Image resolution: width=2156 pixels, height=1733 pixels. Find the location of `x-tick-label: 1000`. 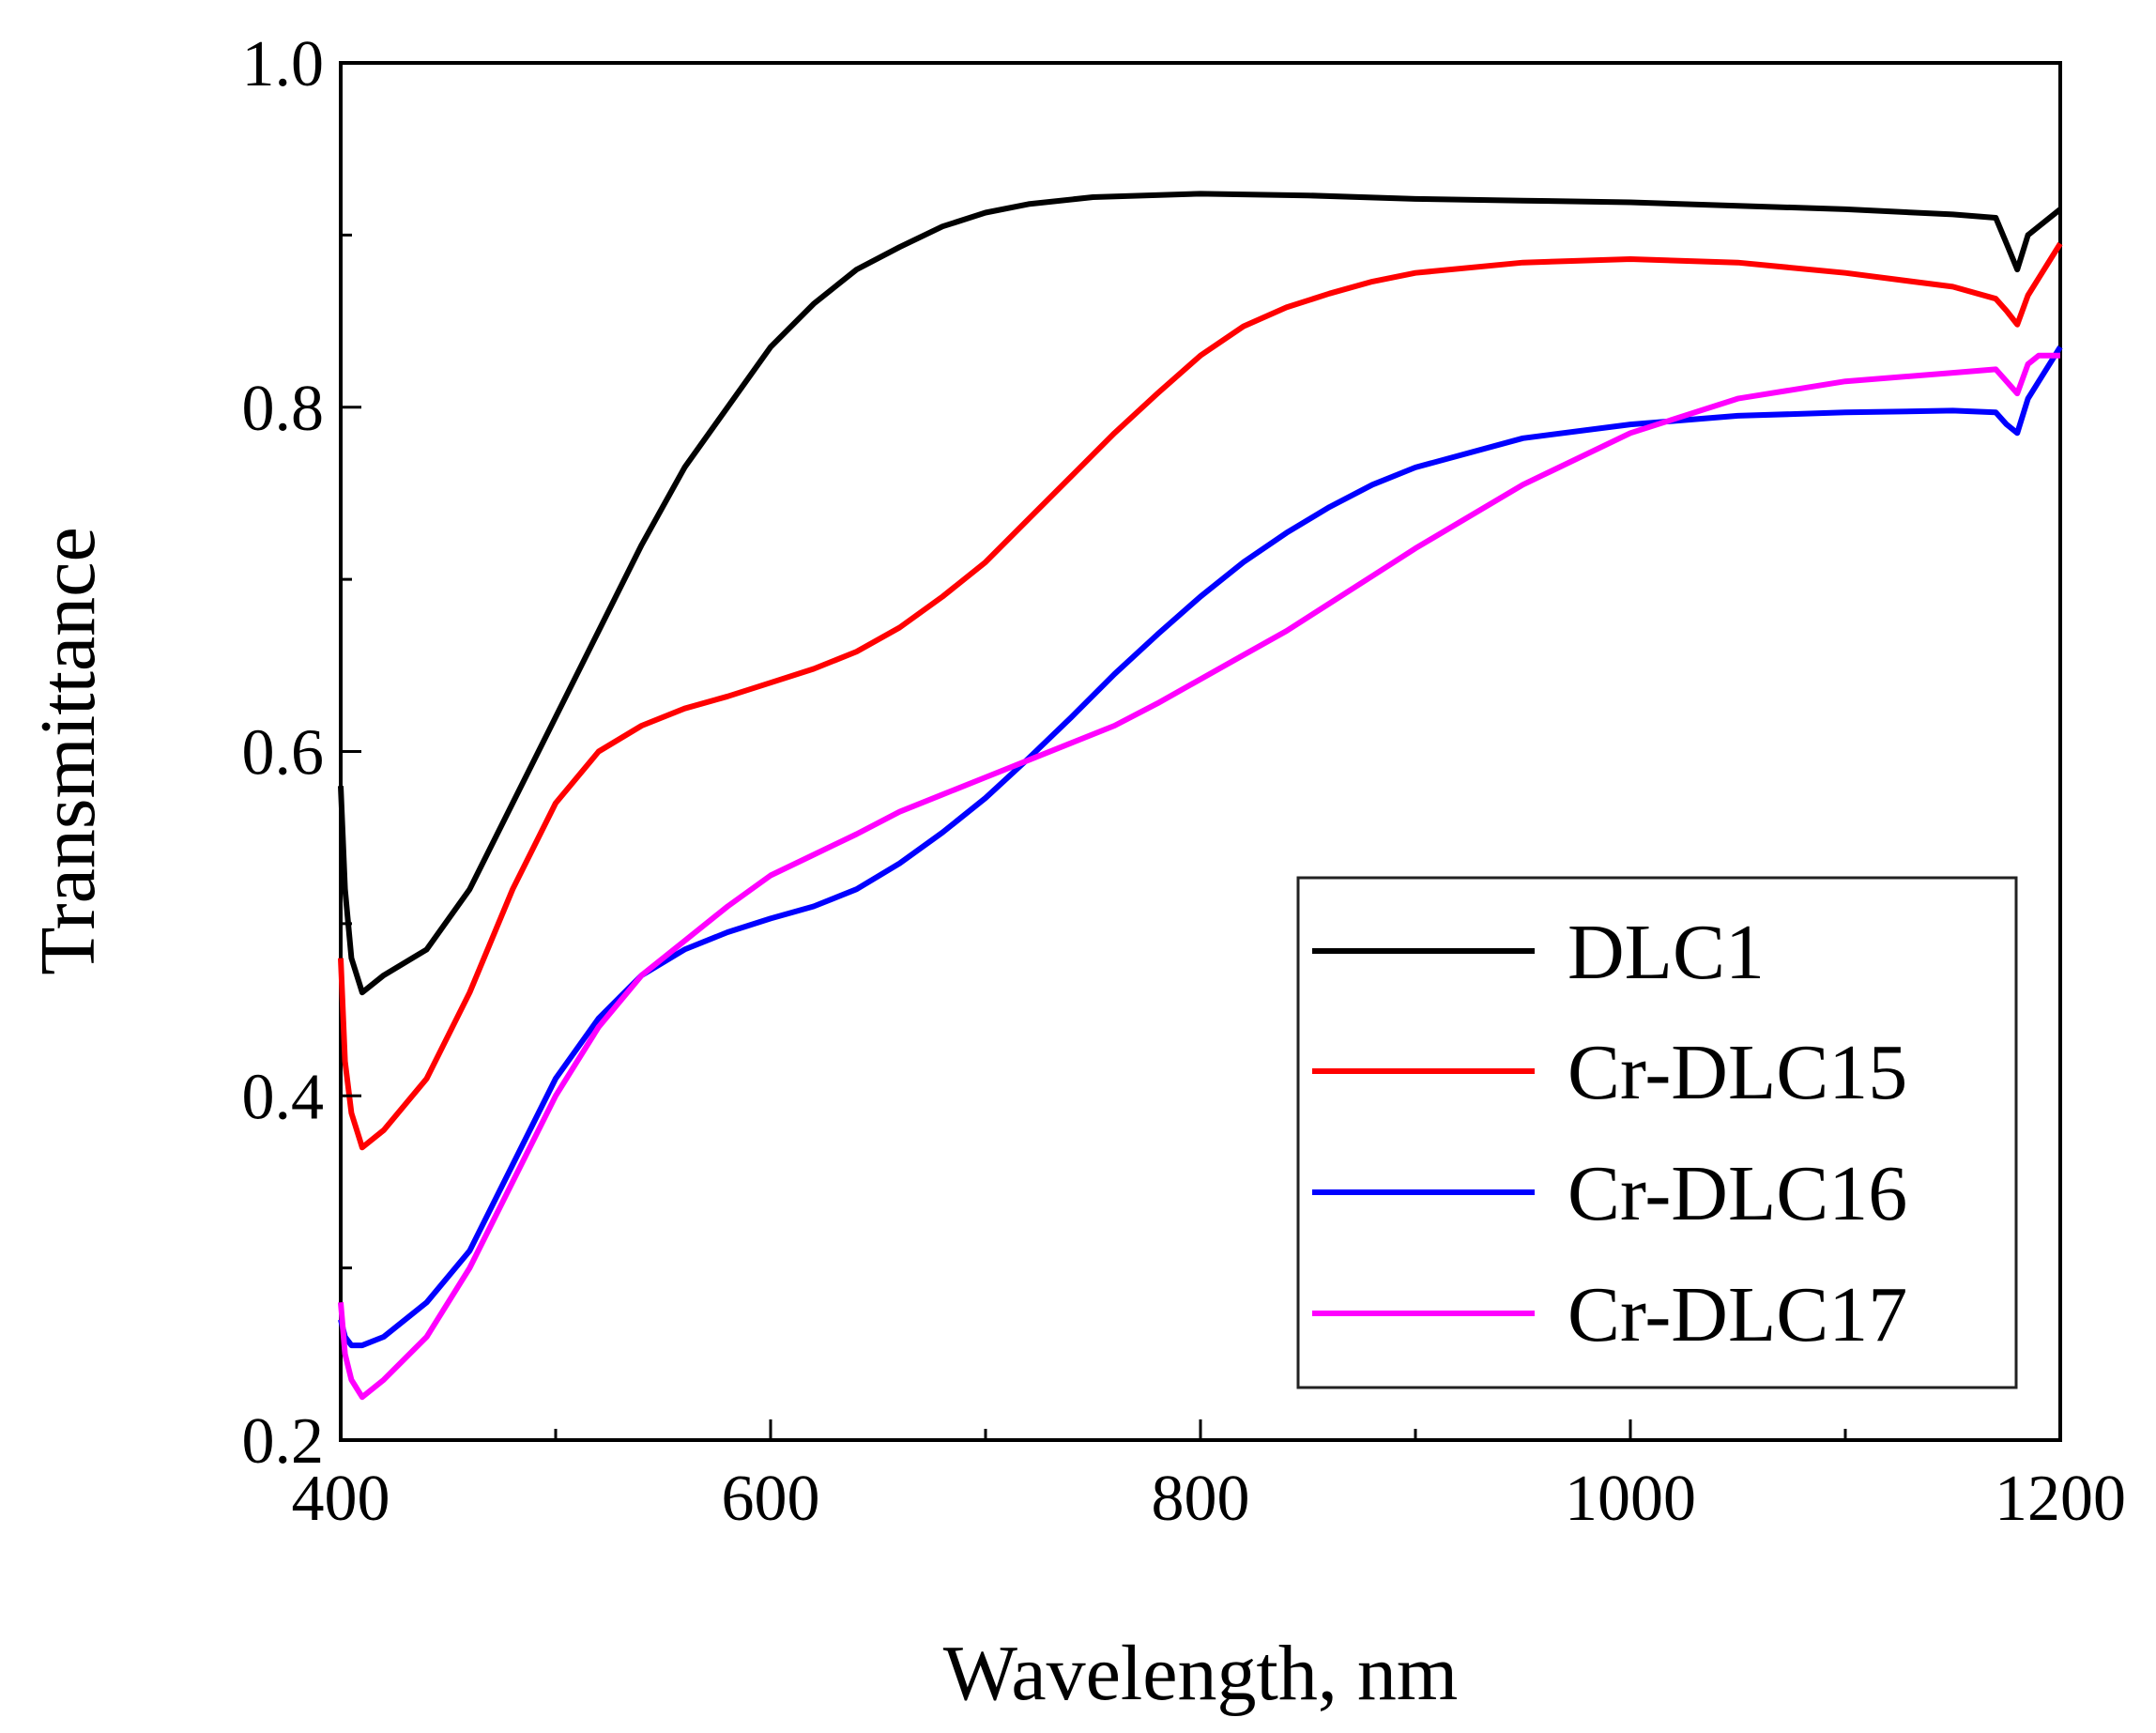

x-tick-label: 1000 is located at coordinates (1630, 1499).